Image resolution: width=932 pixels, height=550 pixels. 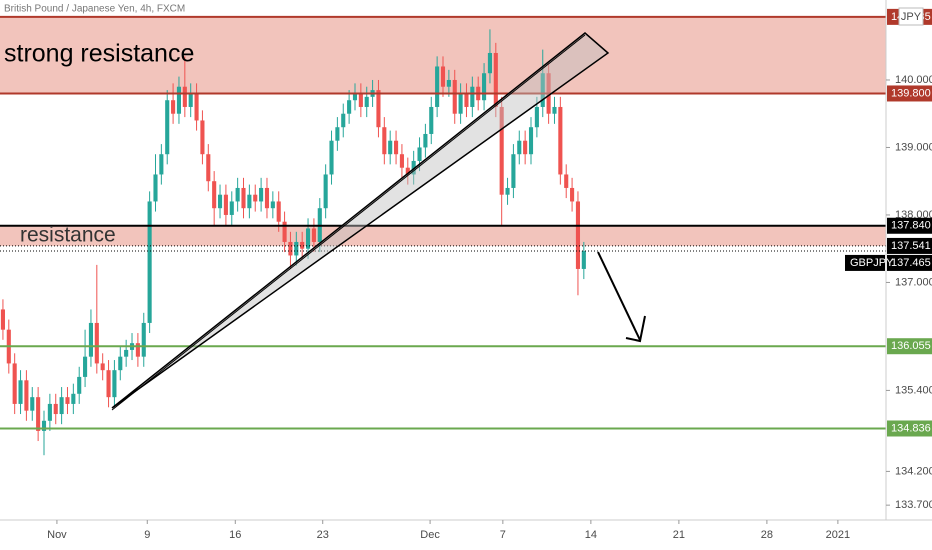 What do you see at coordinates (503, 535) in the screenshot?
I see `x-tick-label: 7` at bounding box center [503, 535].